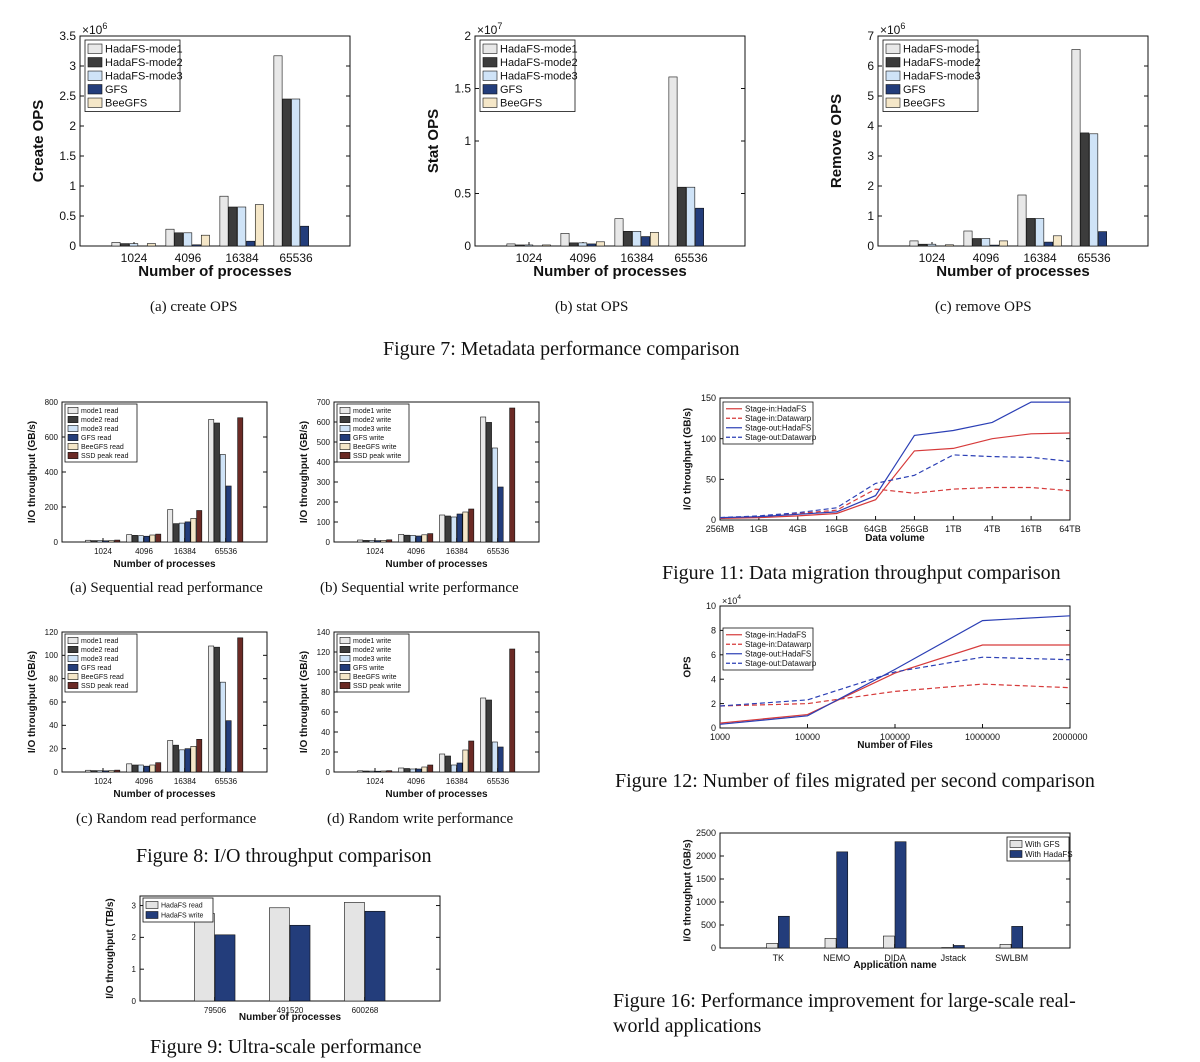  I want to click on y-tick-label: 100, so click(324, 522).